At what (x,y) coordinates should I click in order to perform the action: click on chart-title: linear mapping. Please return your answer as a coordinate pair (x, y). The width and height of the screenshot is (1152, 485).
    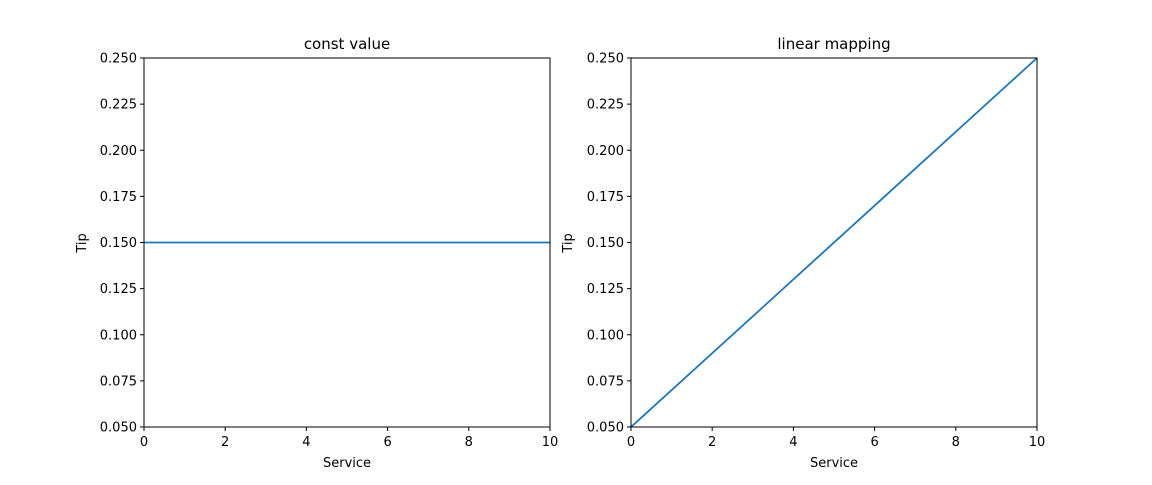
    Looking at the image, I should click on (833, 44).